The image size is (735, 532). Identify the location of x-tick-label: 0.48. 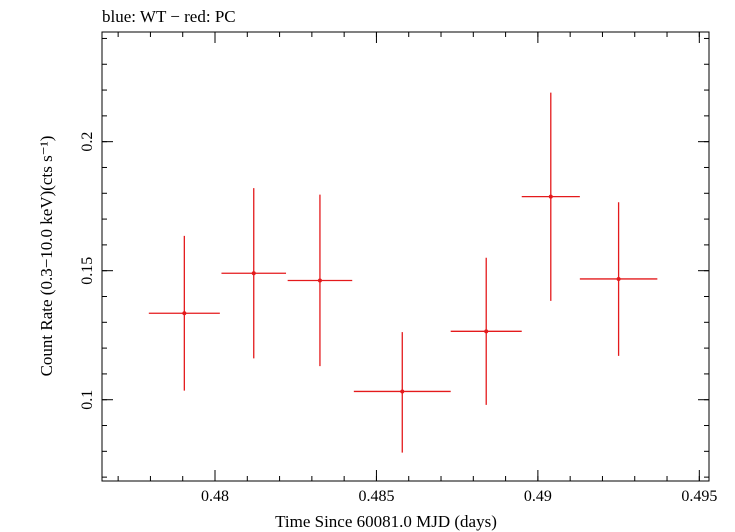
(215, 496).